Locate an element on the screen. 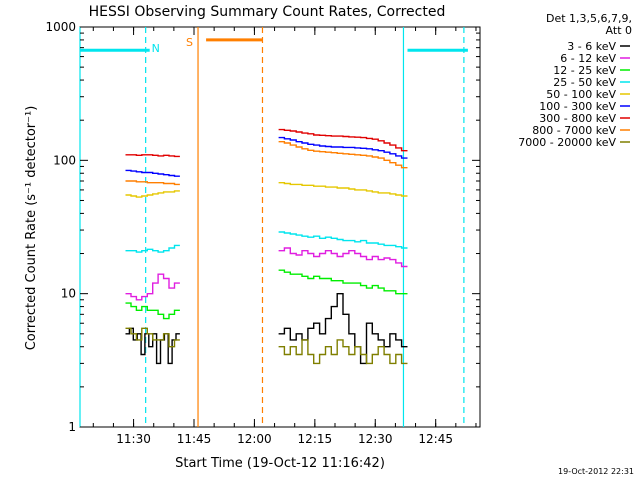 The width and height of the screenshot is (640, 480). x-tick-label: 11:45 is located at coordinates (194, 439).